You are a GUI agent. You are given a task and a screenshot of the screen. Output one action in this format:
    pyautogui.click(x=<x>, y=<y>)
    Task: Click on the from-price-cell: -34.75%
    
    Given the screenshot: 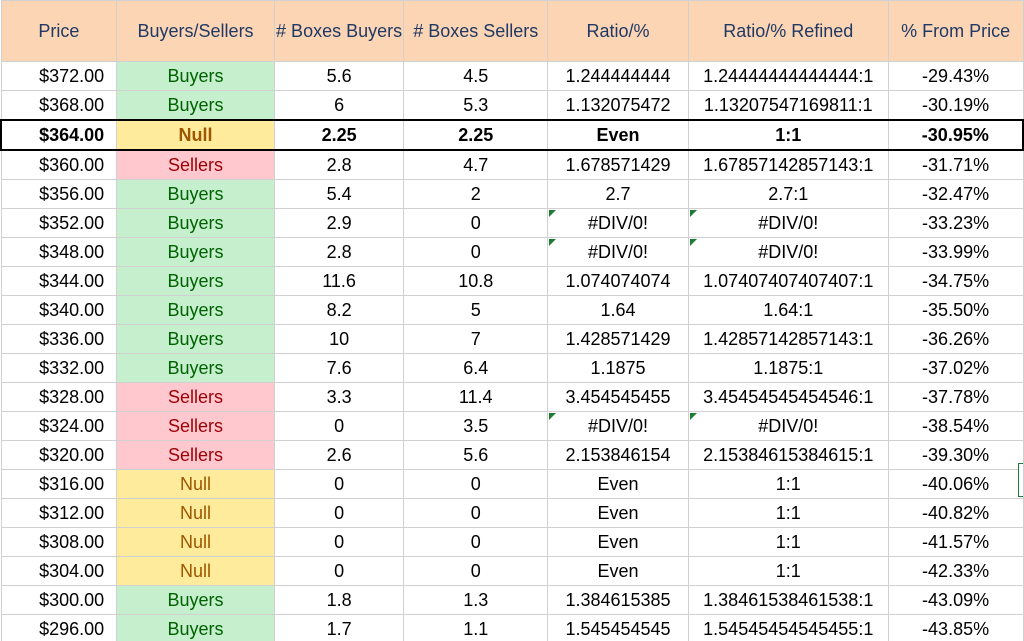 What is the action you would take?
    pyautogui.click(x=955, y=281)
    